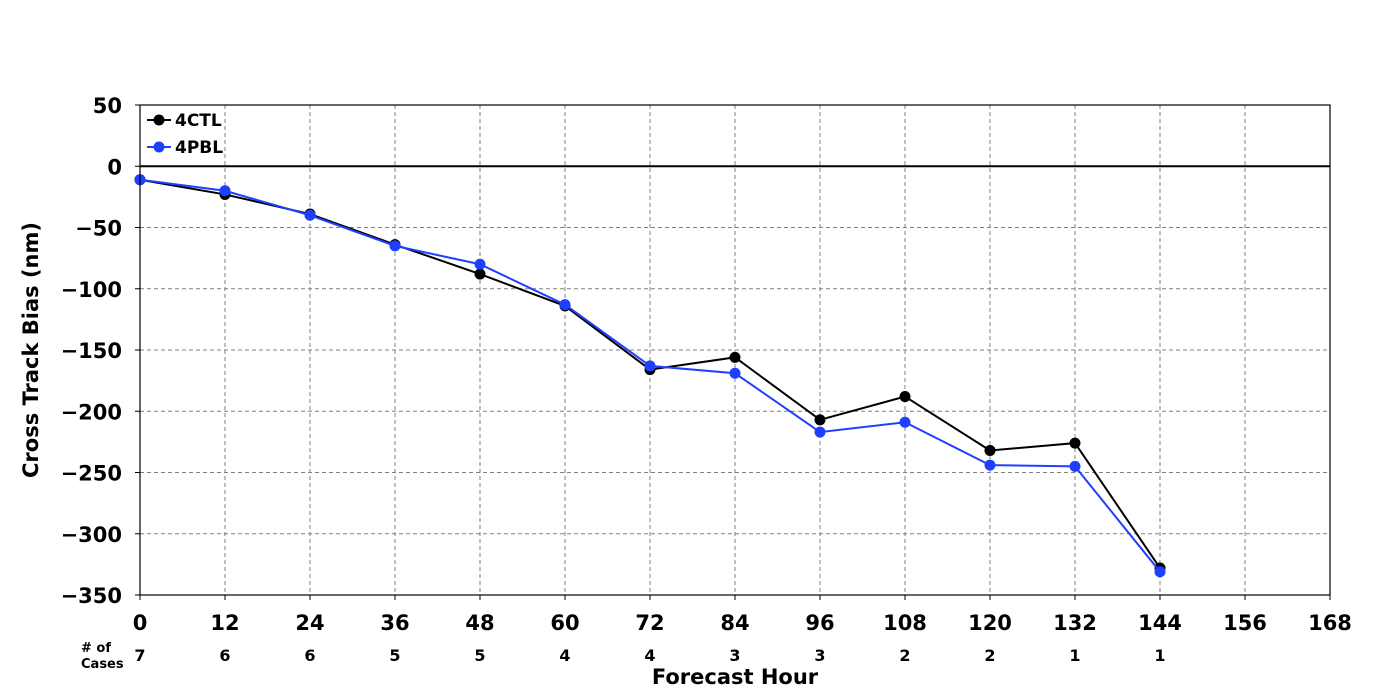  Describe the element at coordinates (1245, 623) in the screenshot. I see `x-tick-label: 156` at that location.